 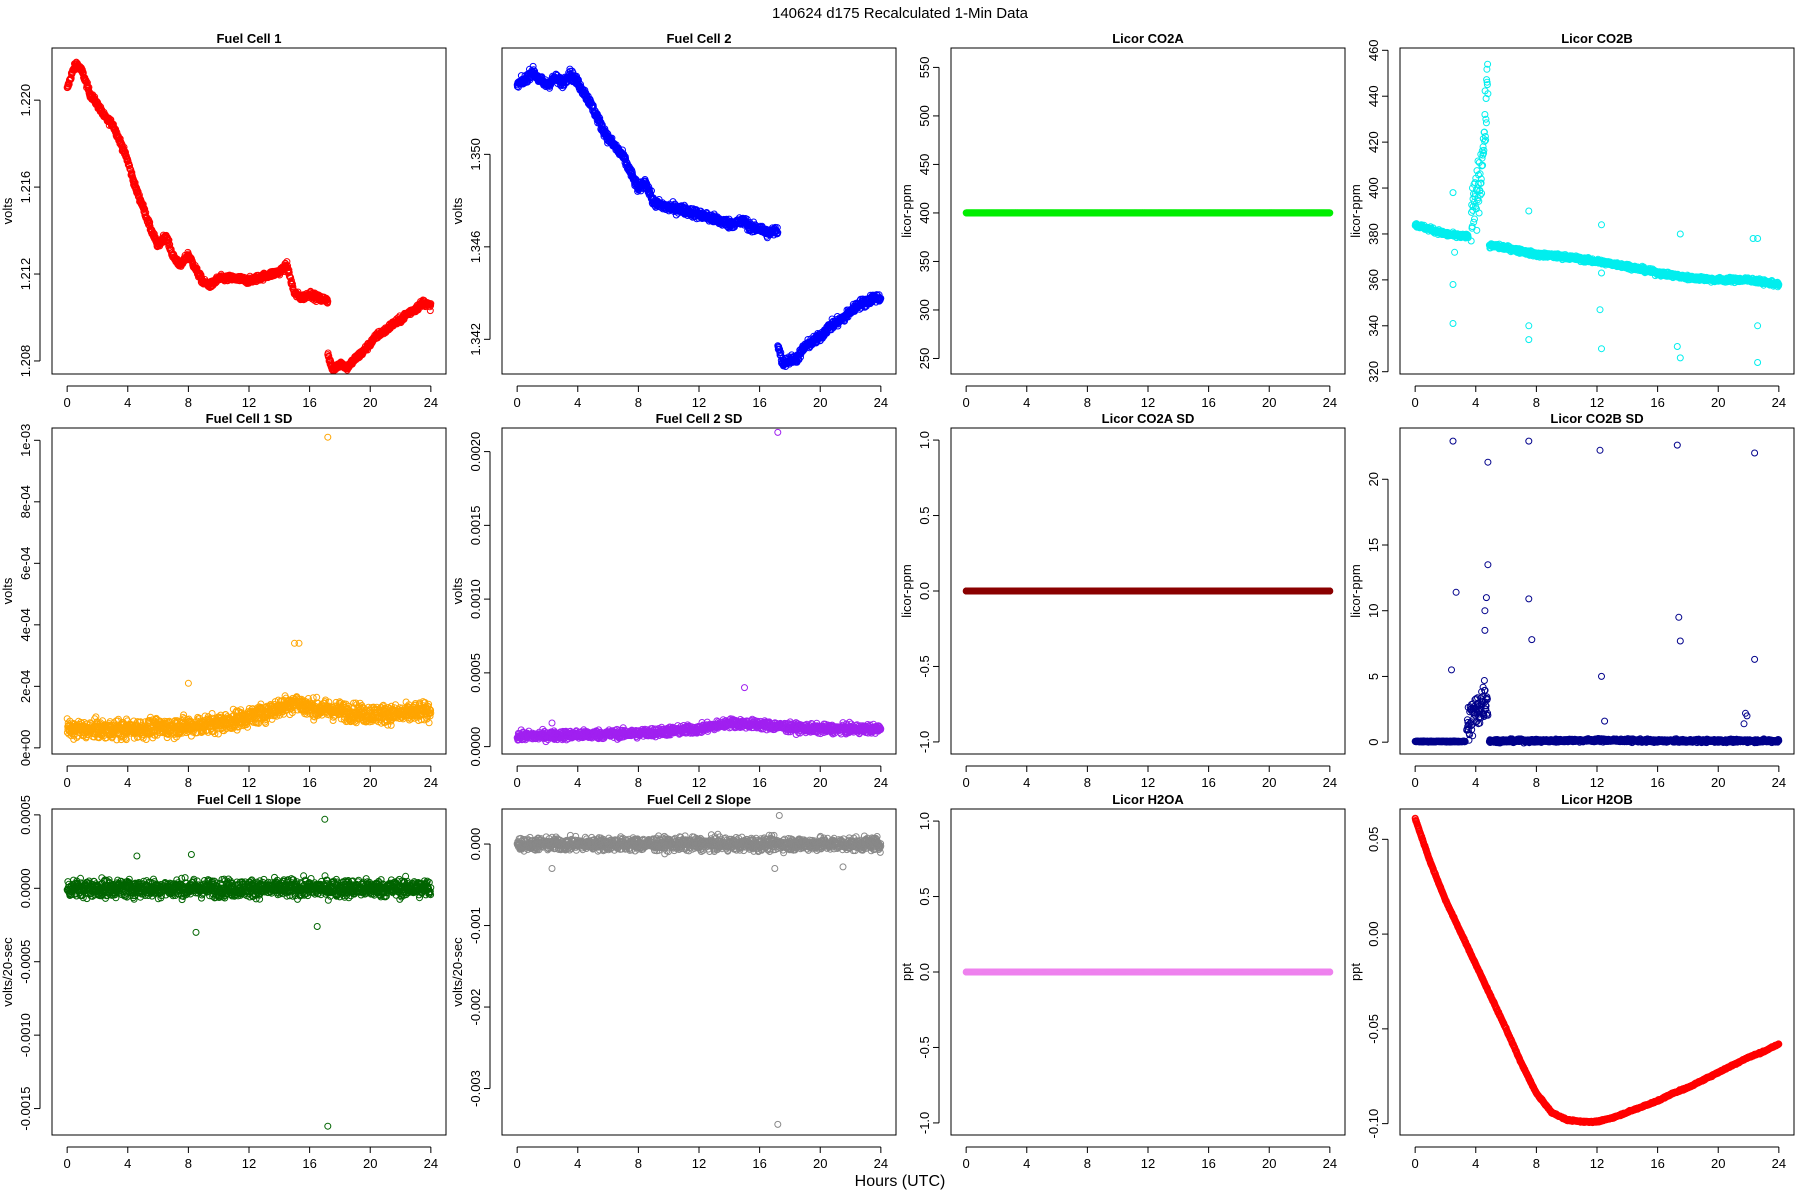 I want to click on chart-title: Licor CO2B, so click(x=1597, y=38).